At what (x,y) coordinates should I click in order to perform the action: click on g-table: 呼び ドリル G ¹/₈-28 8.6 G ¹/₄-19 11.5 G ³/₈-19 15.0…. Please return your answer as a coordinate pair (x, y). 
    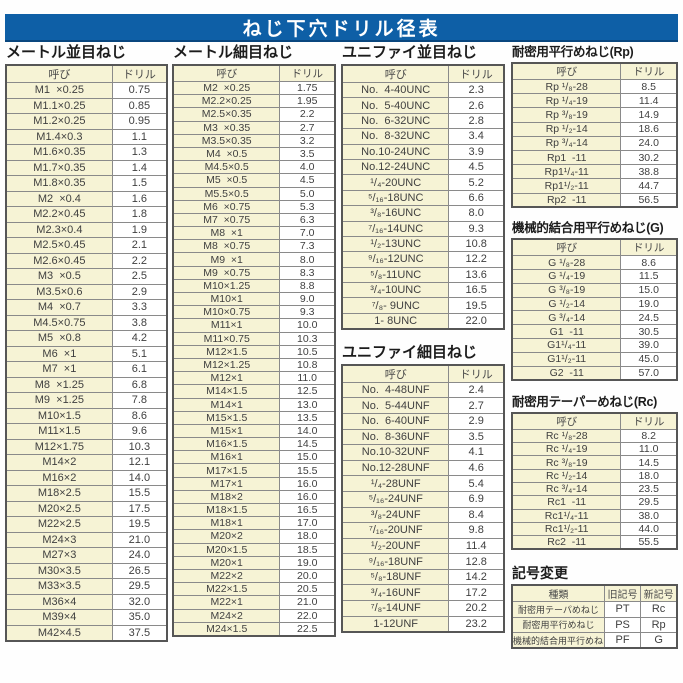
    Looking at the image, I should click on (594, 309).